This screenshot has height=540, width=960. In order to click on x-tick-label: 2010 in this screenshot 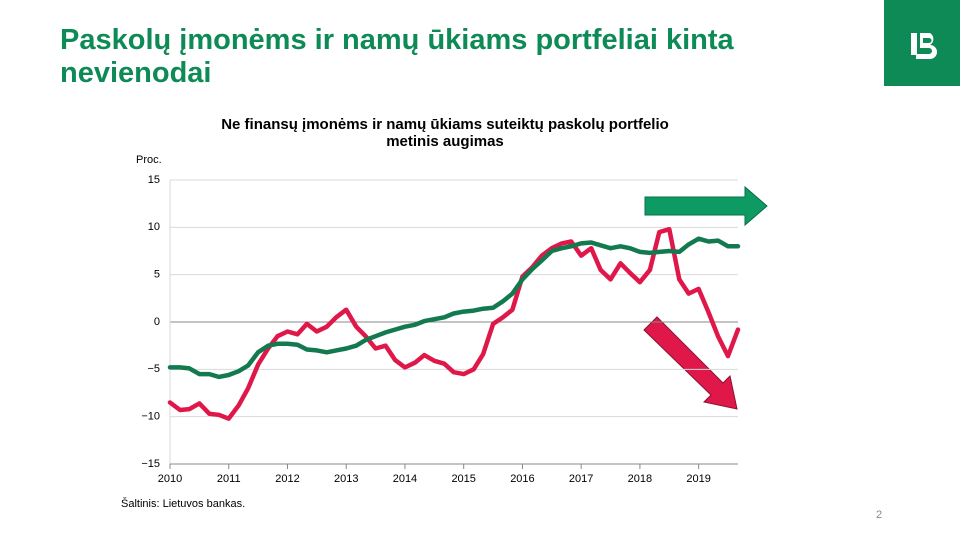, I will do `click(170, 479)`.